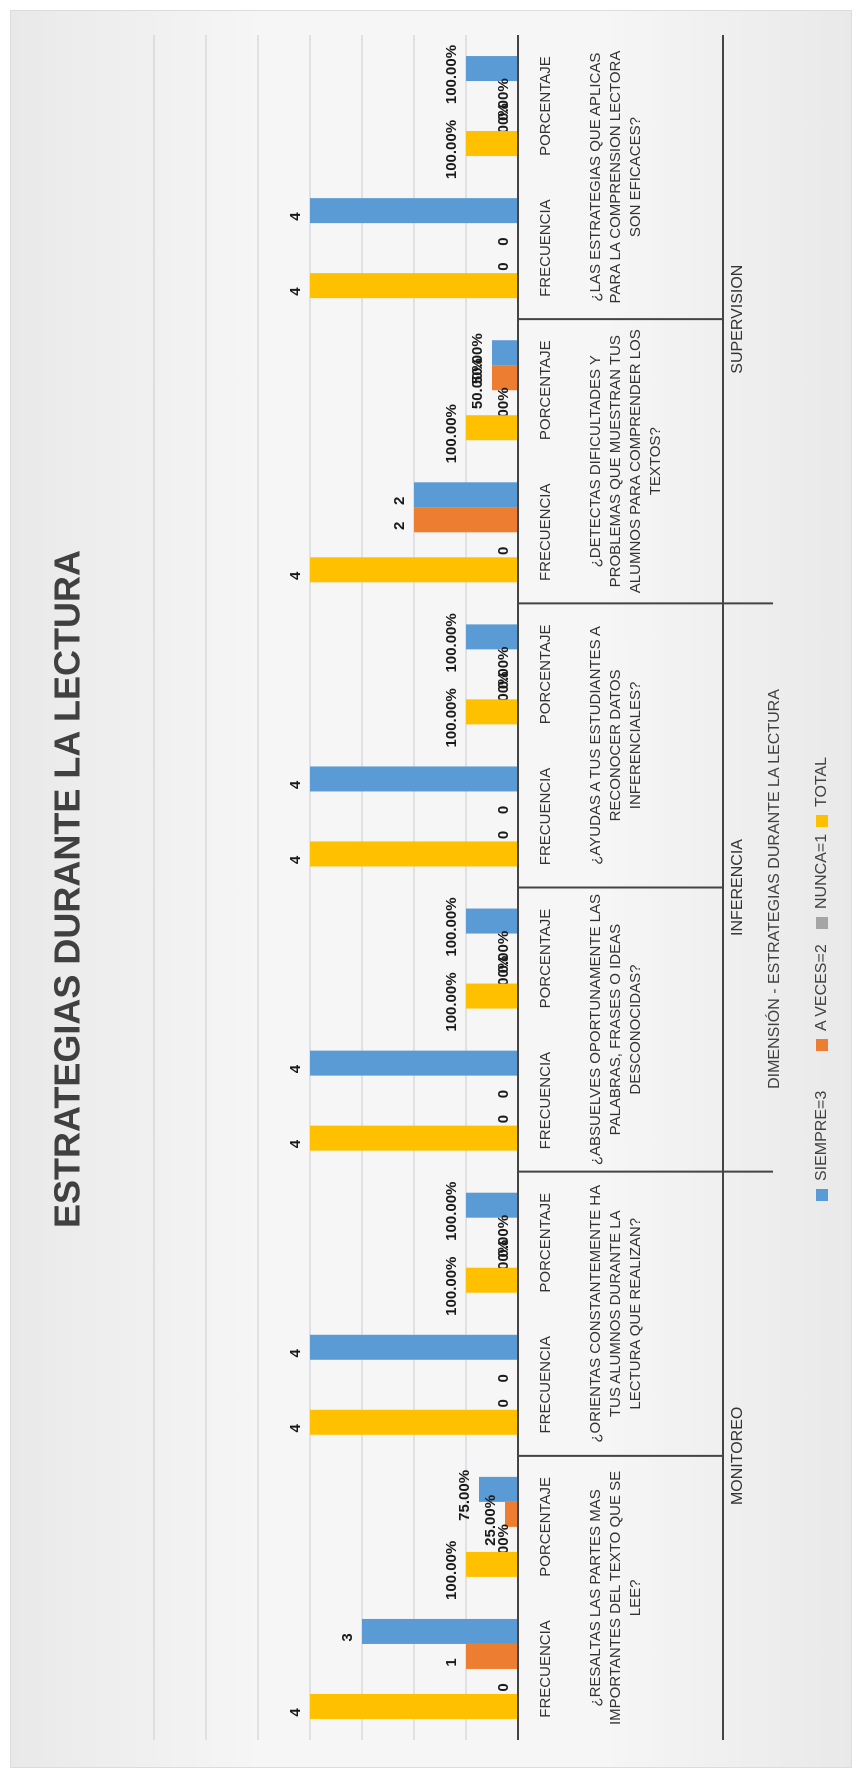 The image size is (862, 1778). I want to click on question-label: ALUMNOS PARA COMPRENDER LOS, so click(635, 461).